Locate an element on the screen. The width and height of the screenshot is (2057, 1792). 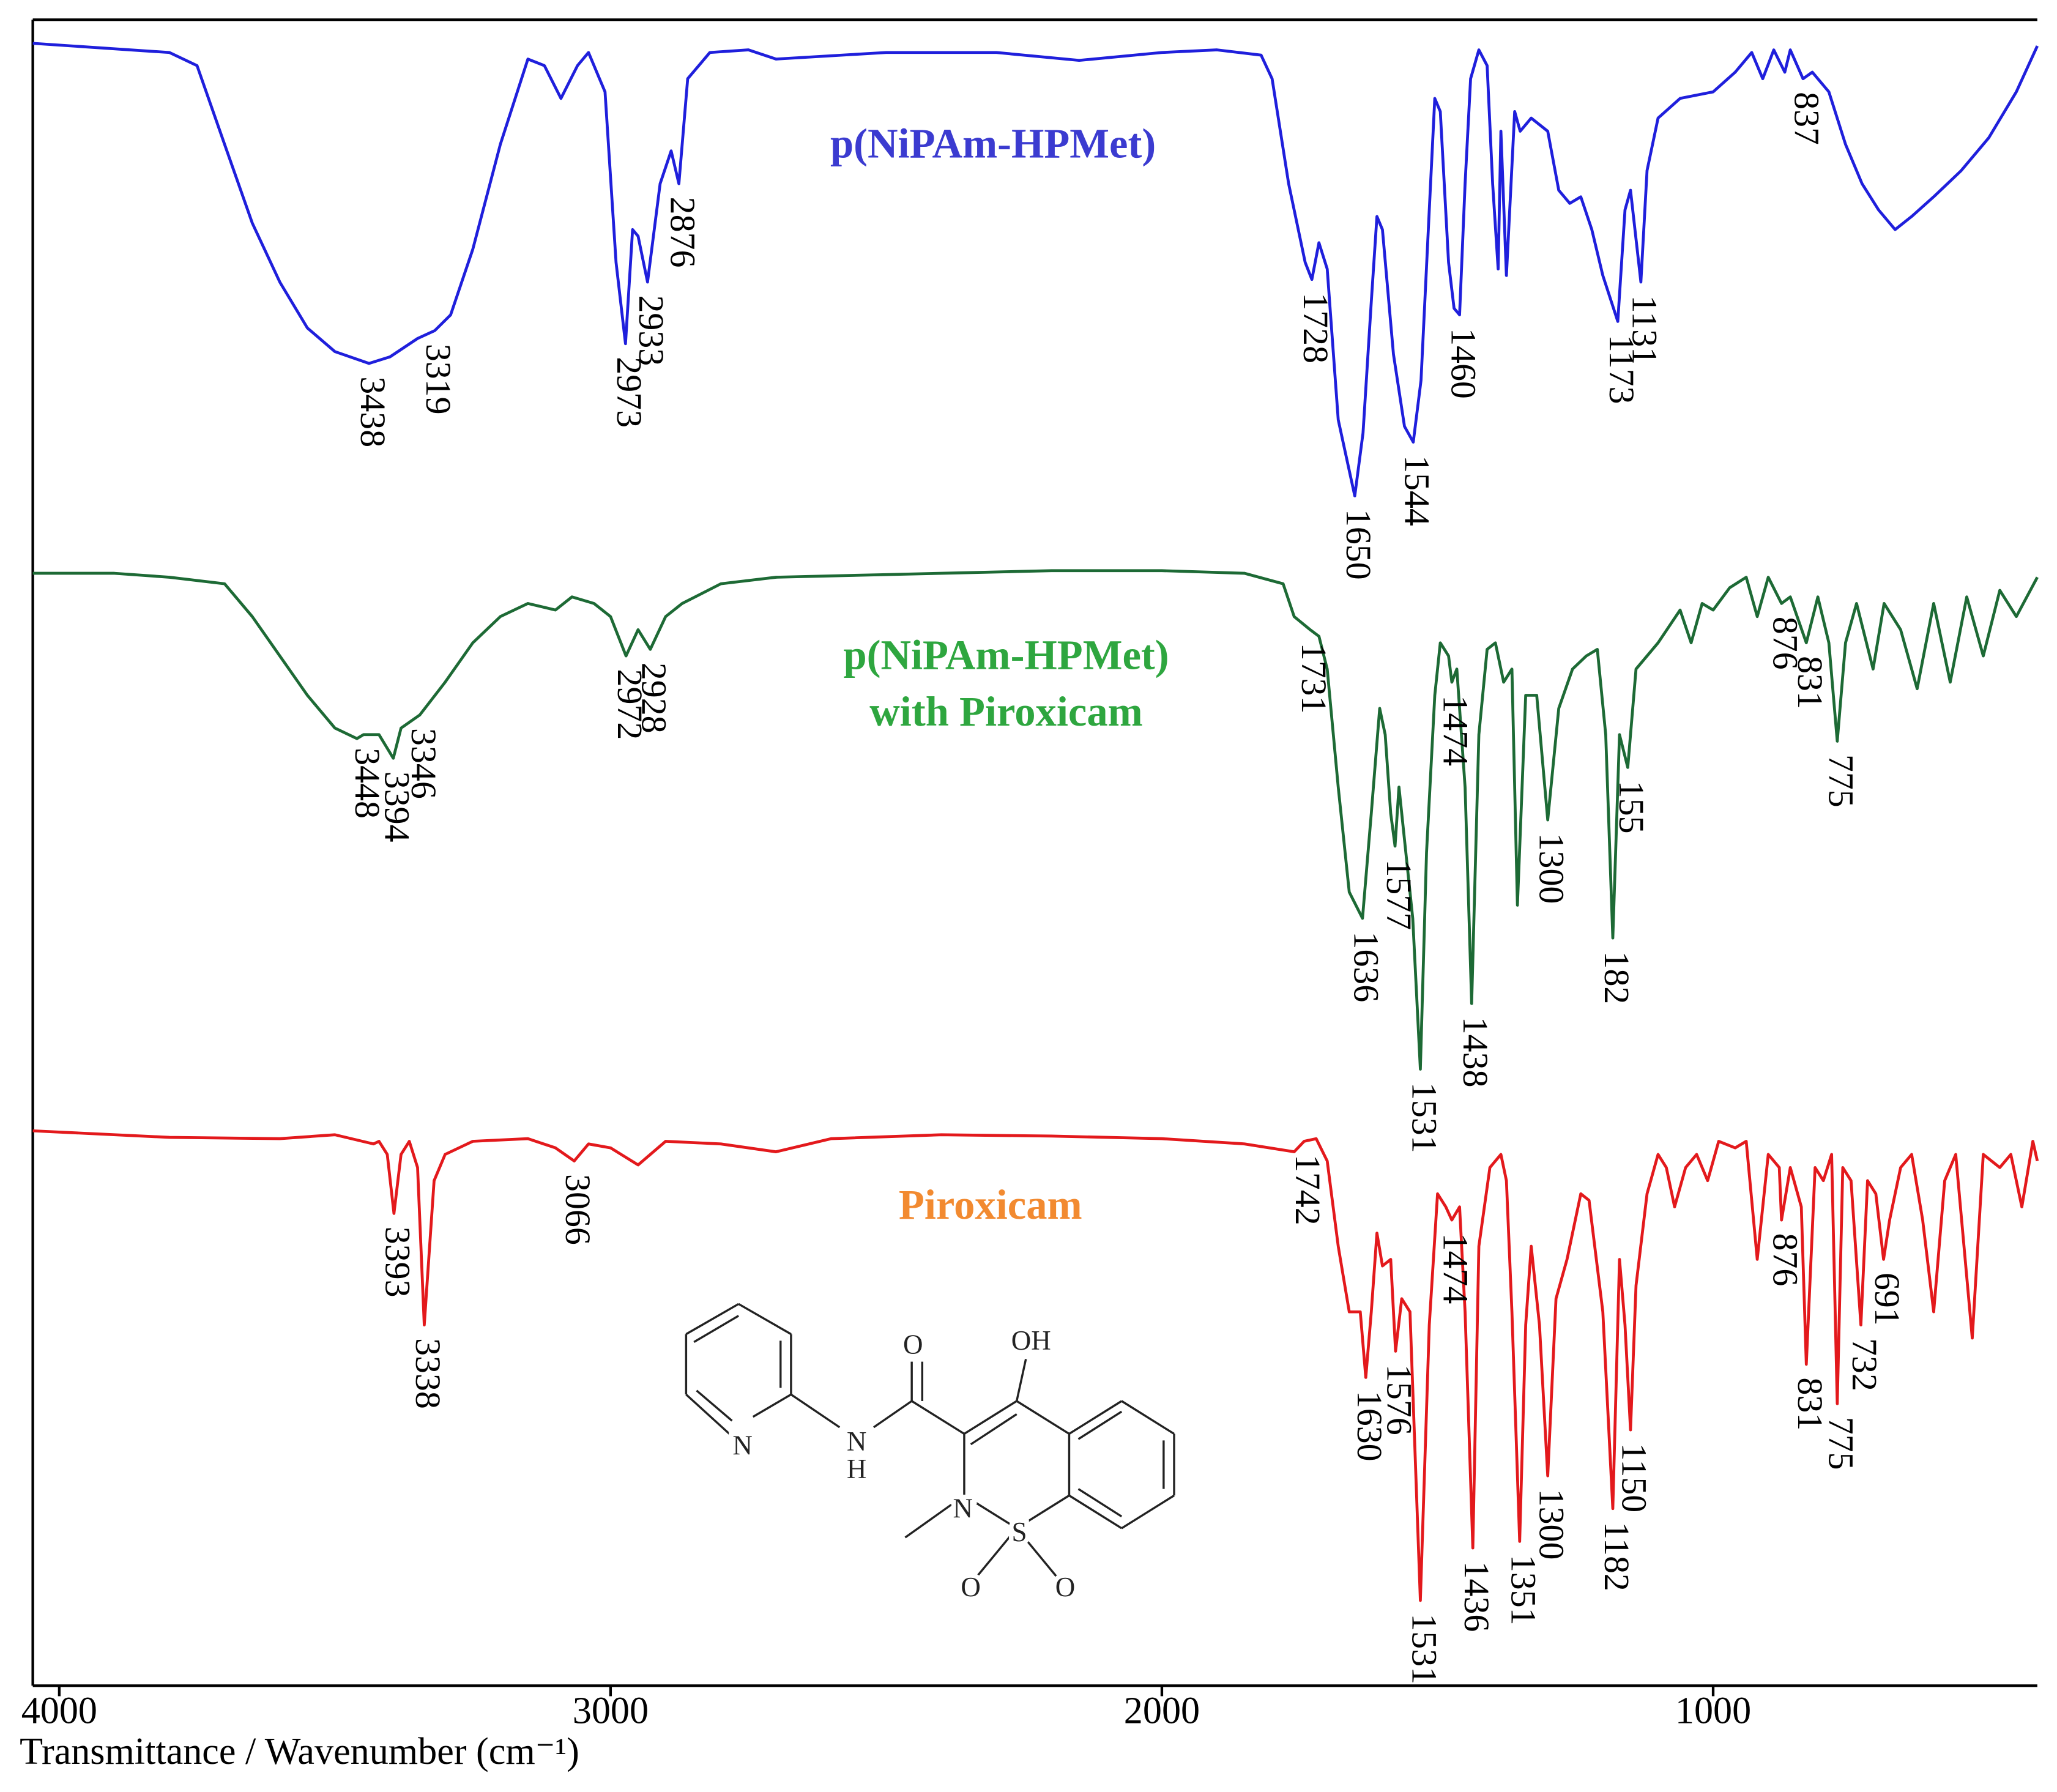
peak-label: 1131 is located at coordinates (1645, 330).